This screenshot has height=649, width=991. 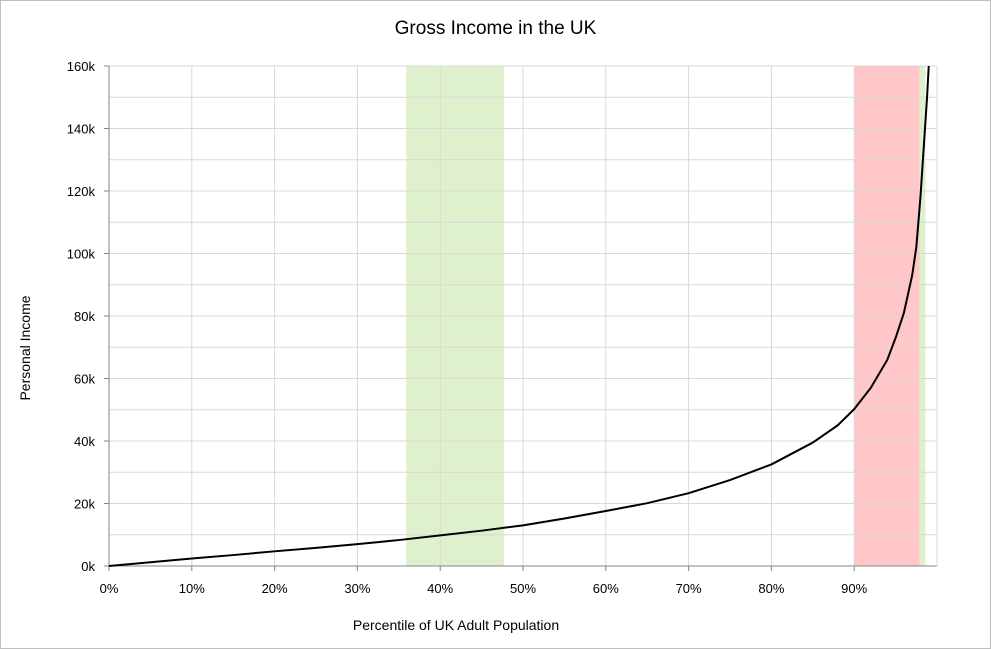 What do you see at coordinates (854, 588) in the screenshot?
I see `x-tick-label: 90%` at bounding box center [854, 588].